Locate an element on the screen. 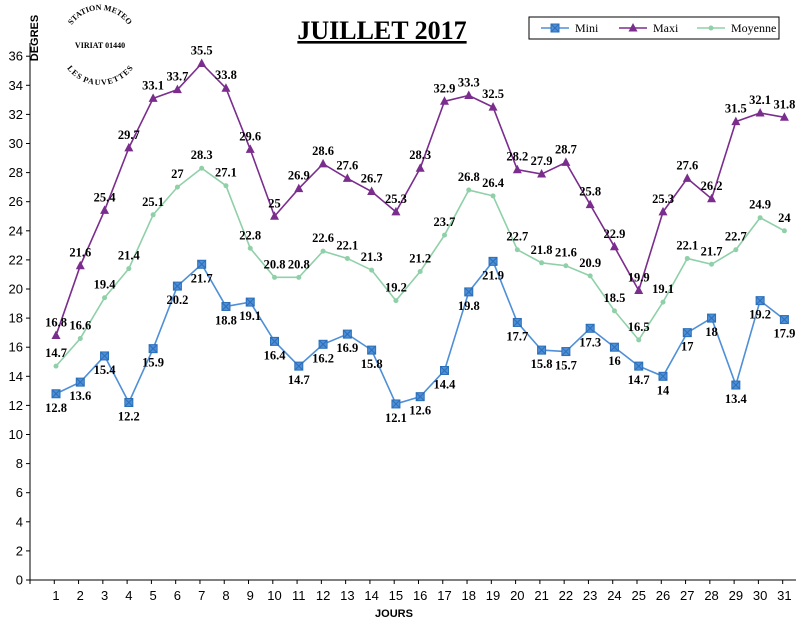 Image resolution: width=801 pixels, height=626 pixels. y-tick-label: 18 is located at coordinates (16, 318).